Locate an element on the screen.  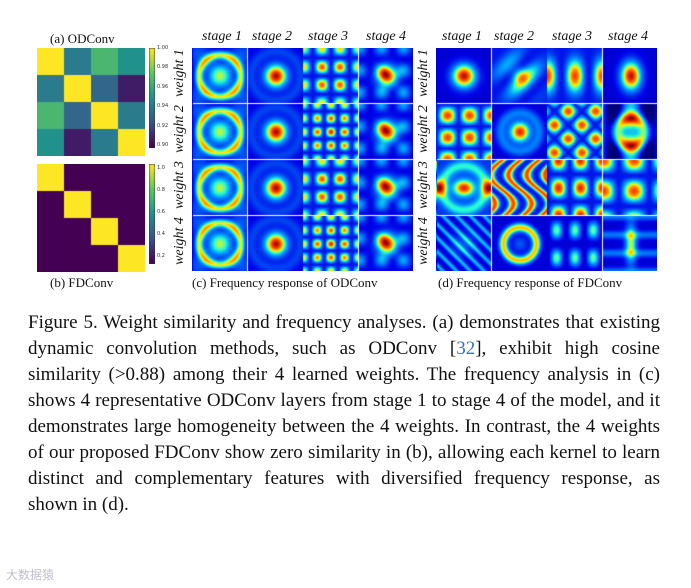
c-weight-label-1: weight 1 is located at coordinates (179, 73).